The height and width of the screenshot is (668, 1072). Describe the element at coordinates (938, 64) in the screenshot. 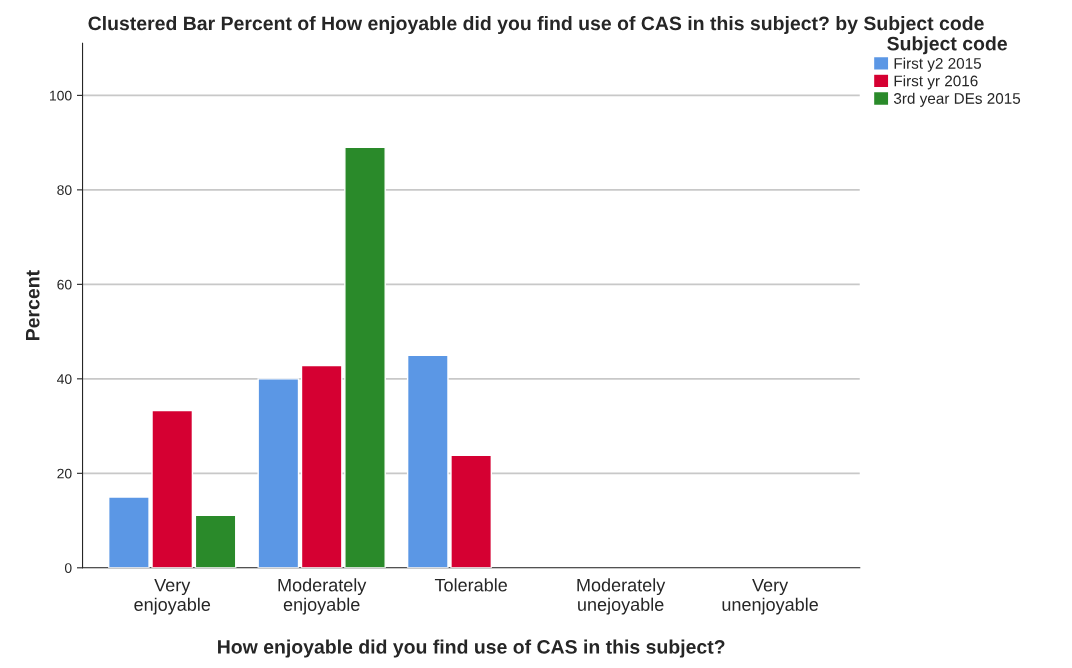

I see `legend-label: First y2 2015` at that location.